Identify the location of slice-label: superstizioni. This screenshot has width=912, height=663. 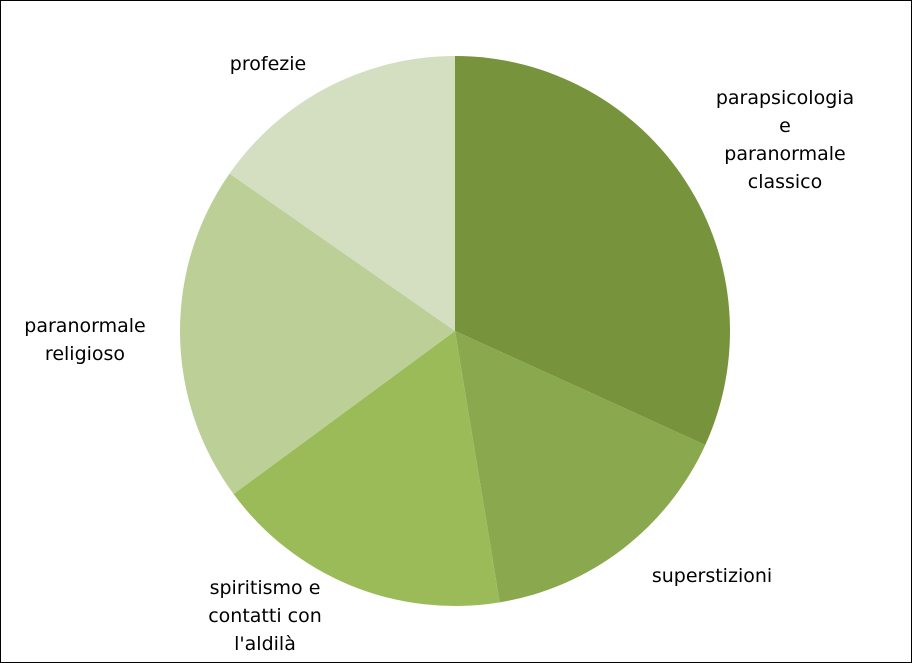
(712, 576).